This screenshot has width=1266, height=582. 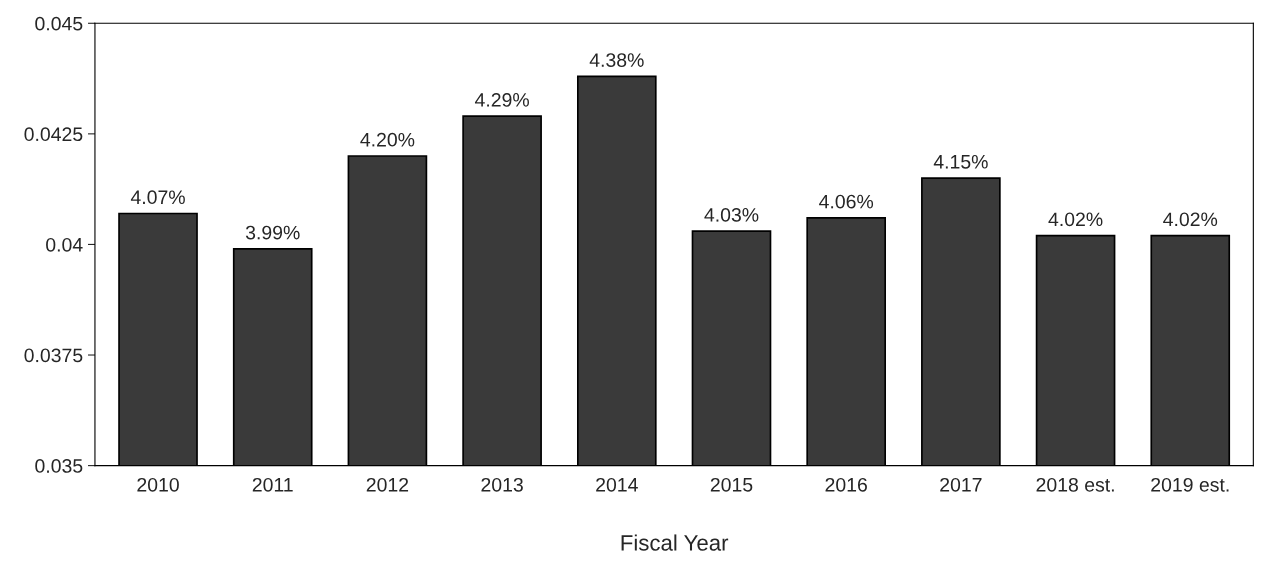 I want to click on x-tick-label: 2017, so click(x=961, y=484).